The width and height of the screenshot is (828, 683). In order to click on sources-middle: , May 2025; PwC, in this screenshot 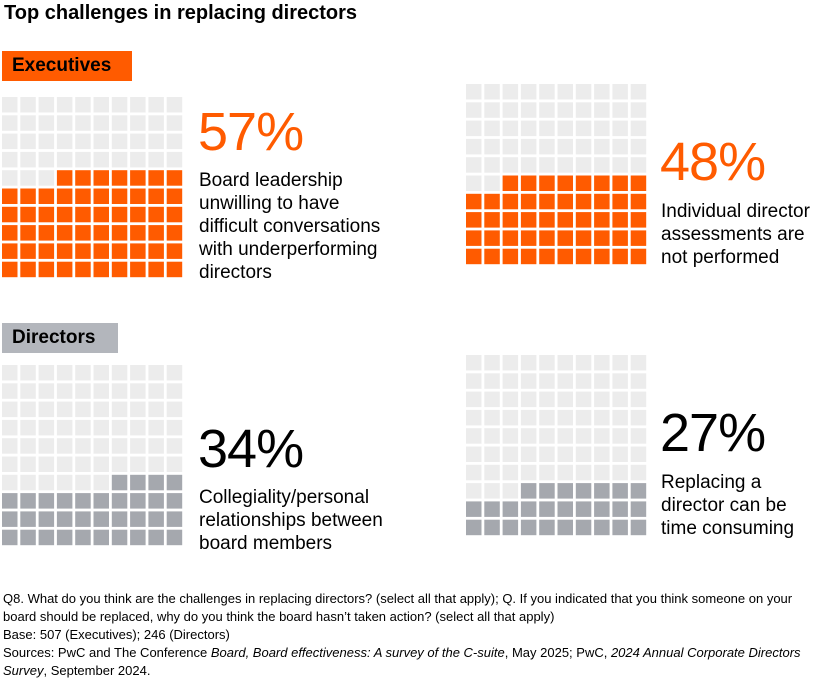, I will do `click(557, 652)`.